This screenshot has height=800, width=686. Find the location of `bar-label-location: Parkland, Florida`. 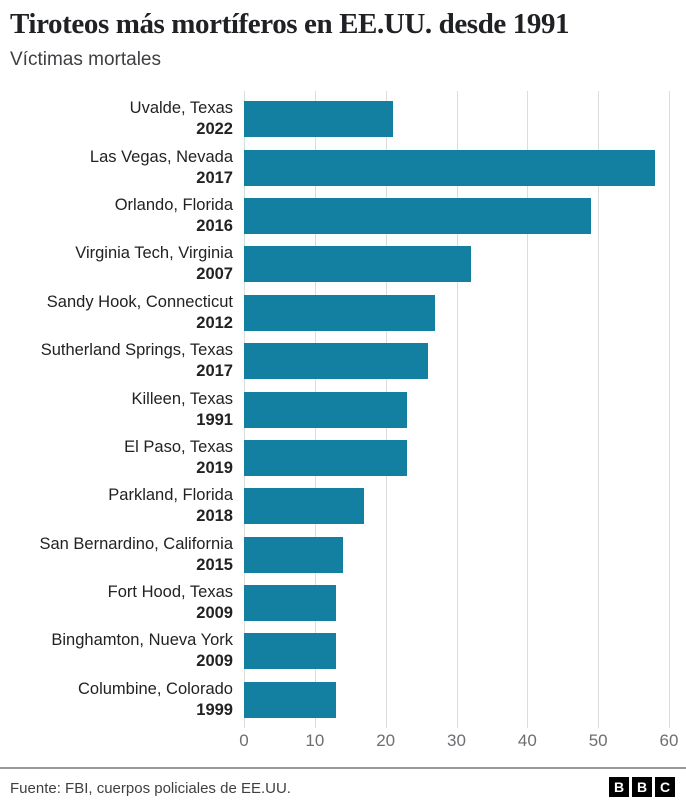

bar-label-location: Parkland, Florida is located at coordinates (170, 495).